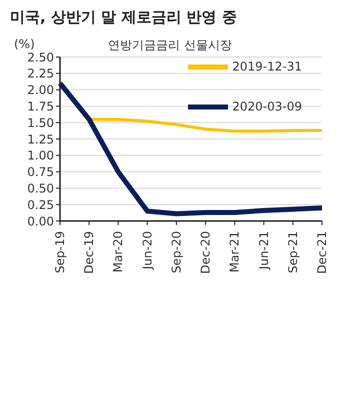 Image resolution: width=340 pixels, height=418 pixels. I want to click on y-tick-label: 1.00, so click(40, 155).